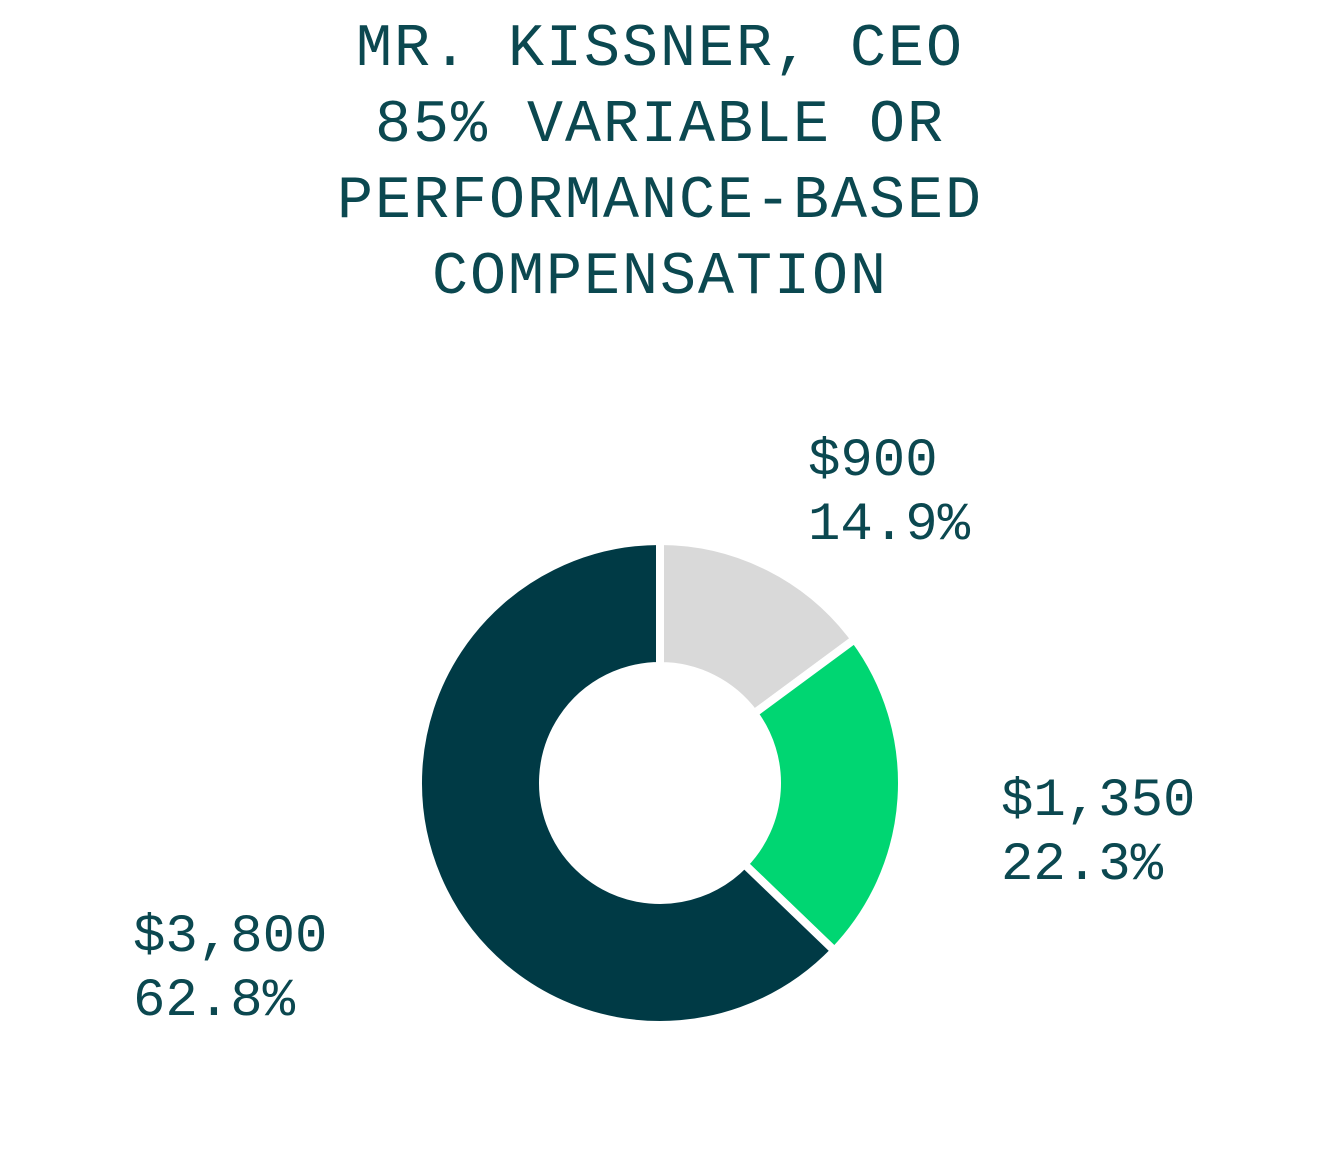  Describe the element at coordinates (660, 202) in the screenshot. I see `chart-title: PERFORMANCE-BASED` at that location.